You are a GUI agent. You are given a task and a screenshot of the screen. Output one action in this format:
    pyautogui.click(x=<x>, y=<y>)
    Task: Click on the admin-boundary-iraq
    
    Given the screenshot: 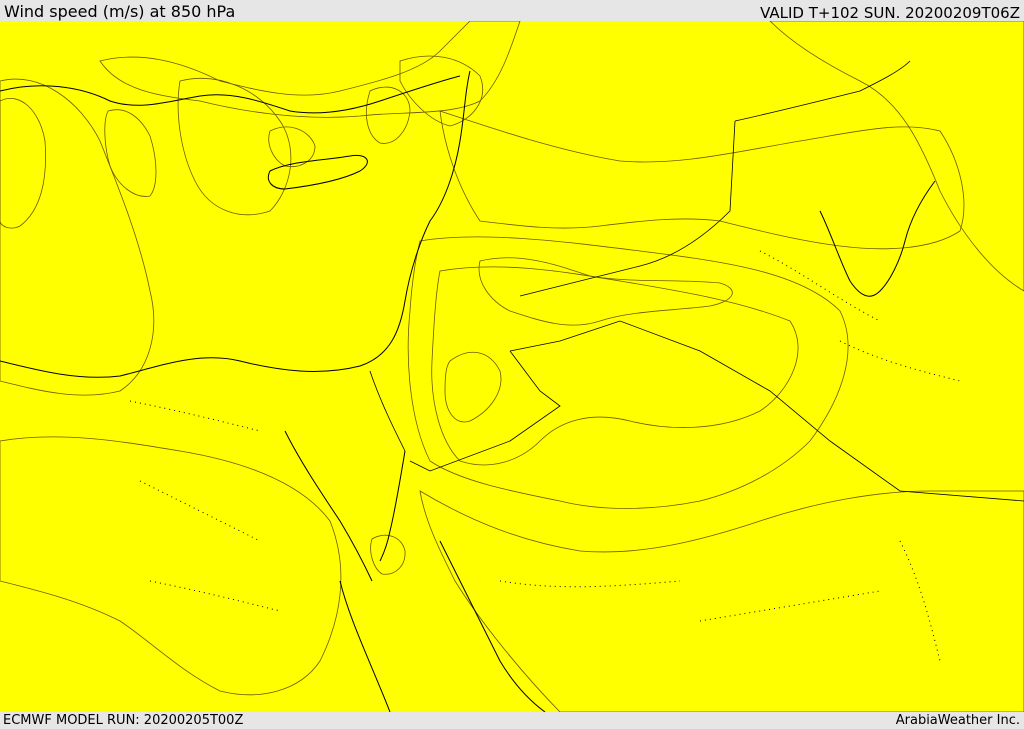 What is the action you would take?
    pyautogui.click(x=860, y=316)
    